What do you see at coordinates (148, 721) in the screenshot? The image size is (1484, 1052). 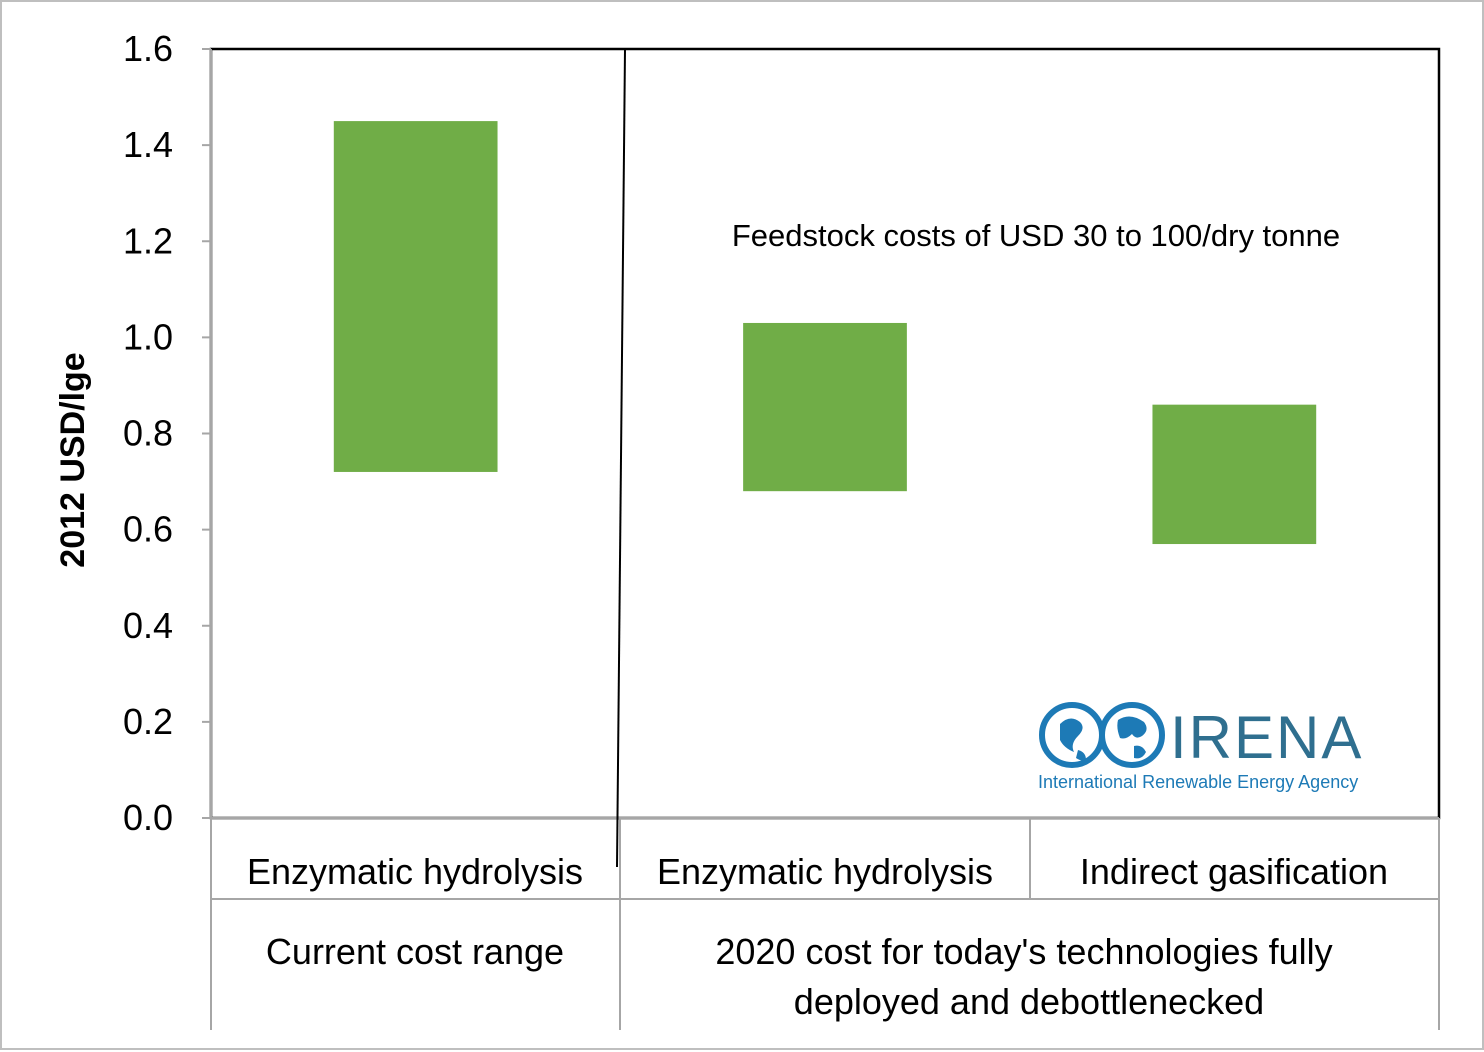 I see `y-tick-label: 0.2` at bounding box center [148, 721].